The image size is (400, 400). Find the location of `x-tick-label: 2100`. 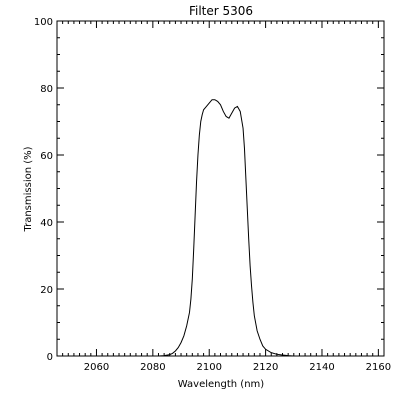

x-tick-label: 2100 is located at coordinates (208, 367).